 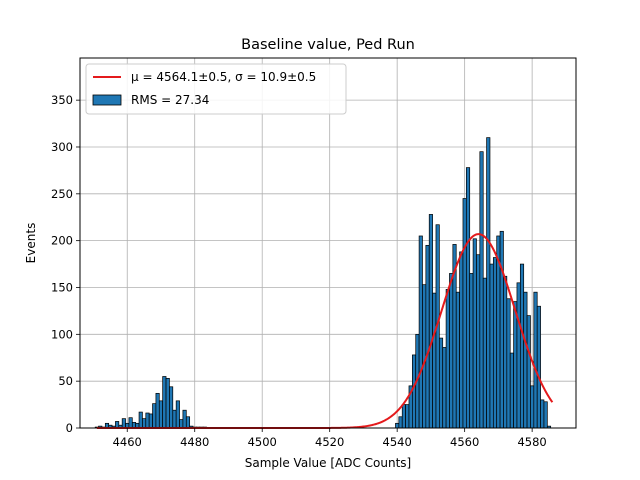 What do you see at coordinates (328, 463) in the screenshot?
I see `x-axis-label: Sample Value [ADC Counts]` at bounding box center [328, 463].